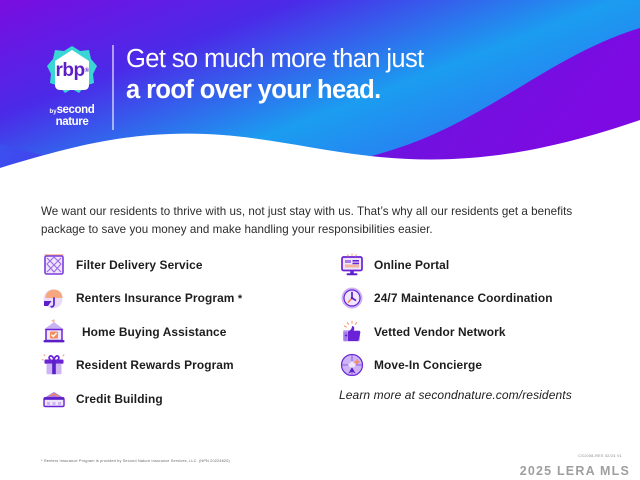 The width and height of the screenshot is (640, 480). I want to click on wallet-icon, so click(54, 399).